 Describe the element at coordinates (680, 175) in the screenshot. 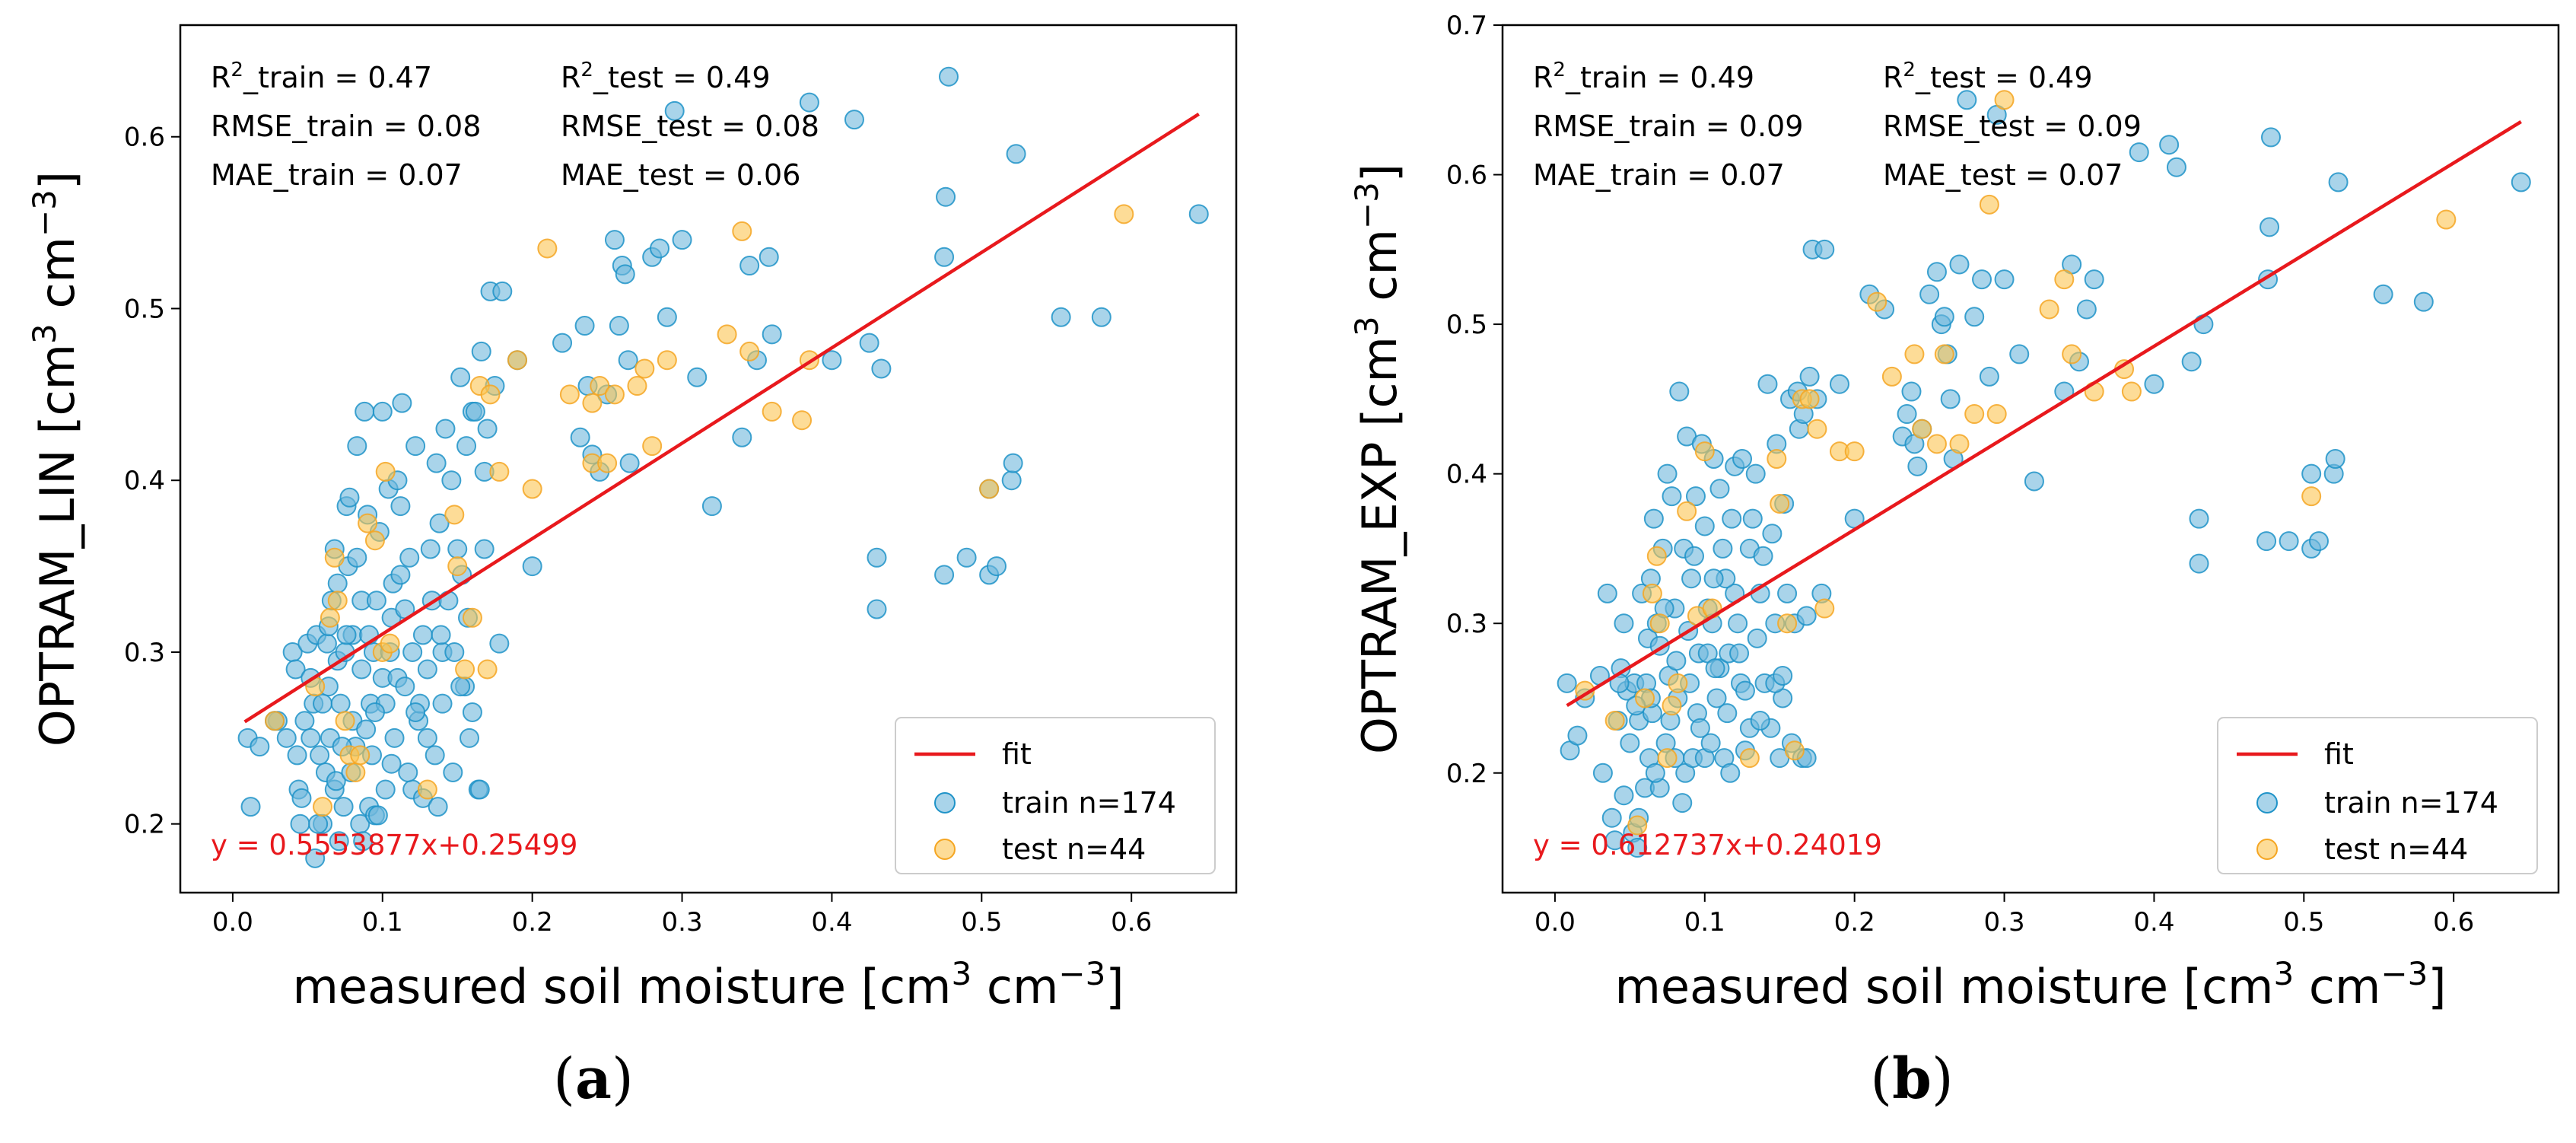

I see `stat-text: MAE_test = 0.06` at that location.